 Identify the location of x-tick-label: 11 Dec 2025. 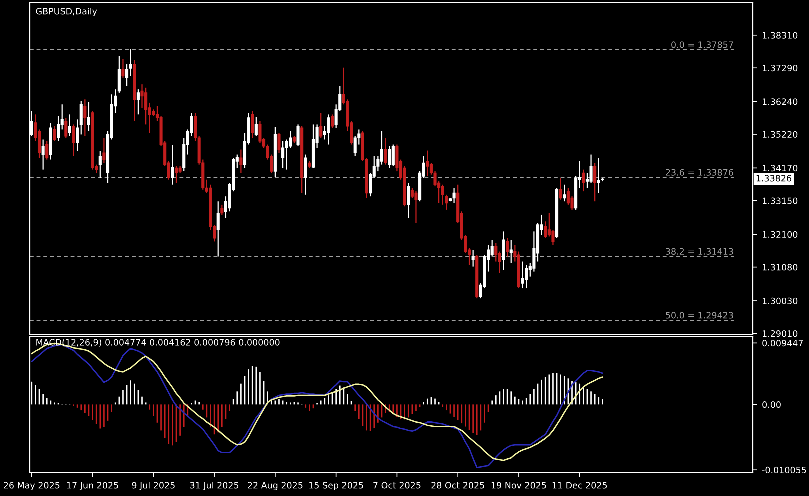
(580, 485).